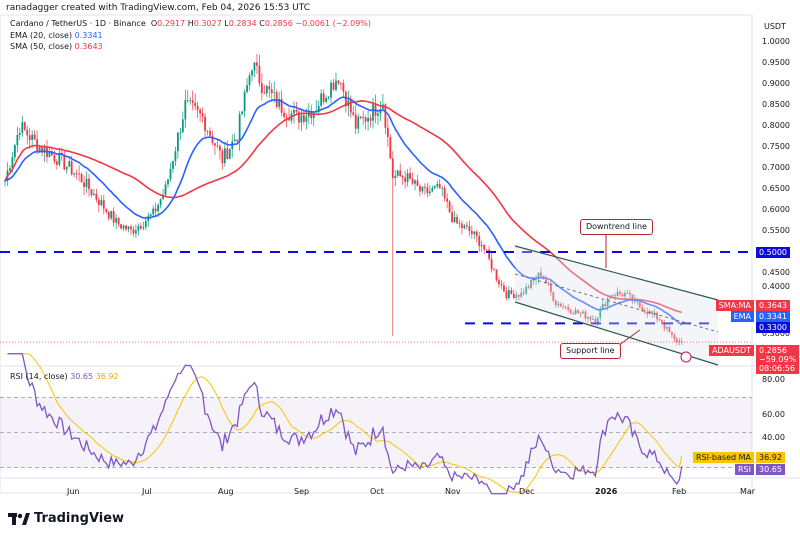  I want to click on support-line-annotation: Support line, so click(590, 351).